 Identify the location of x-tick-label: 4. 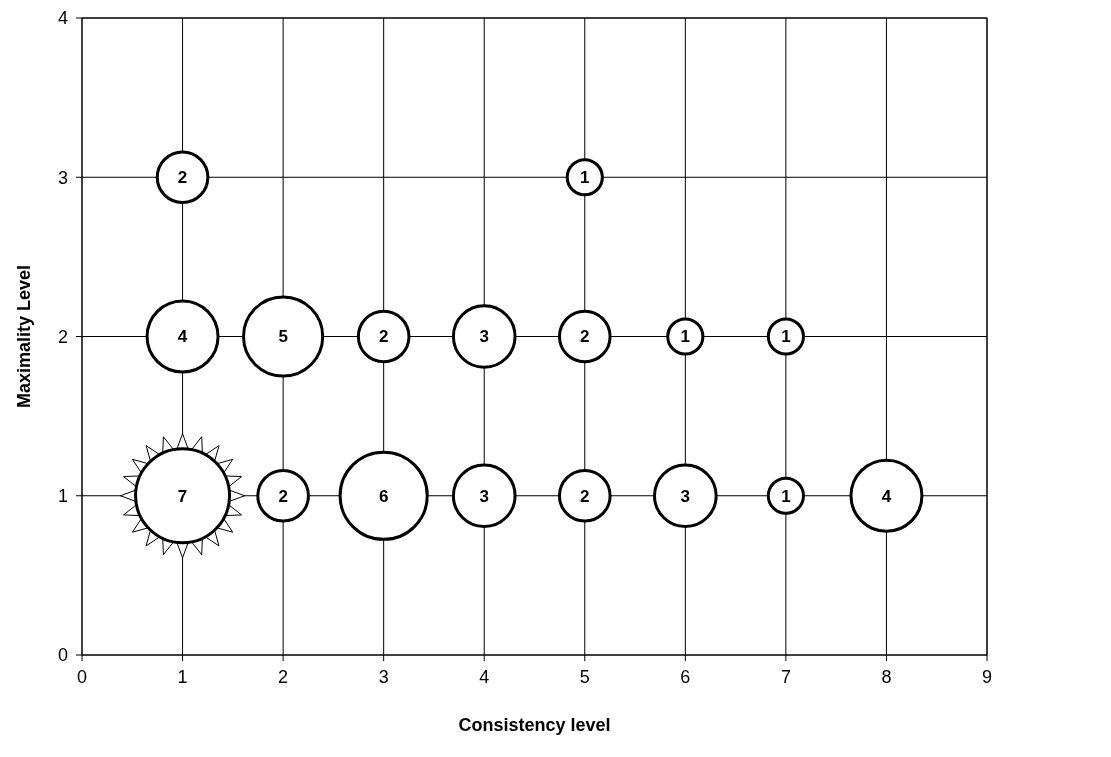
(484, 677).